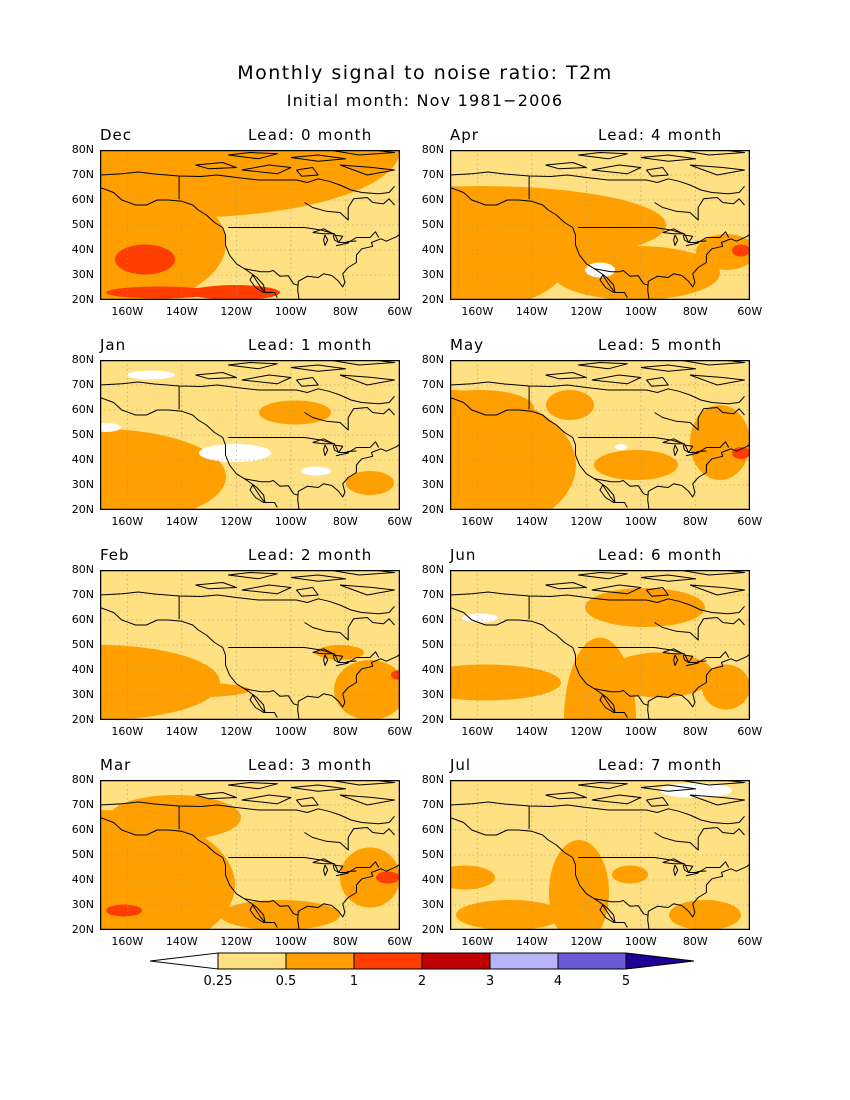 Image resolution: width=850 pixels, height=1100 pixels. I want to click on colorbar-level-label: 2, so click(422, 981).